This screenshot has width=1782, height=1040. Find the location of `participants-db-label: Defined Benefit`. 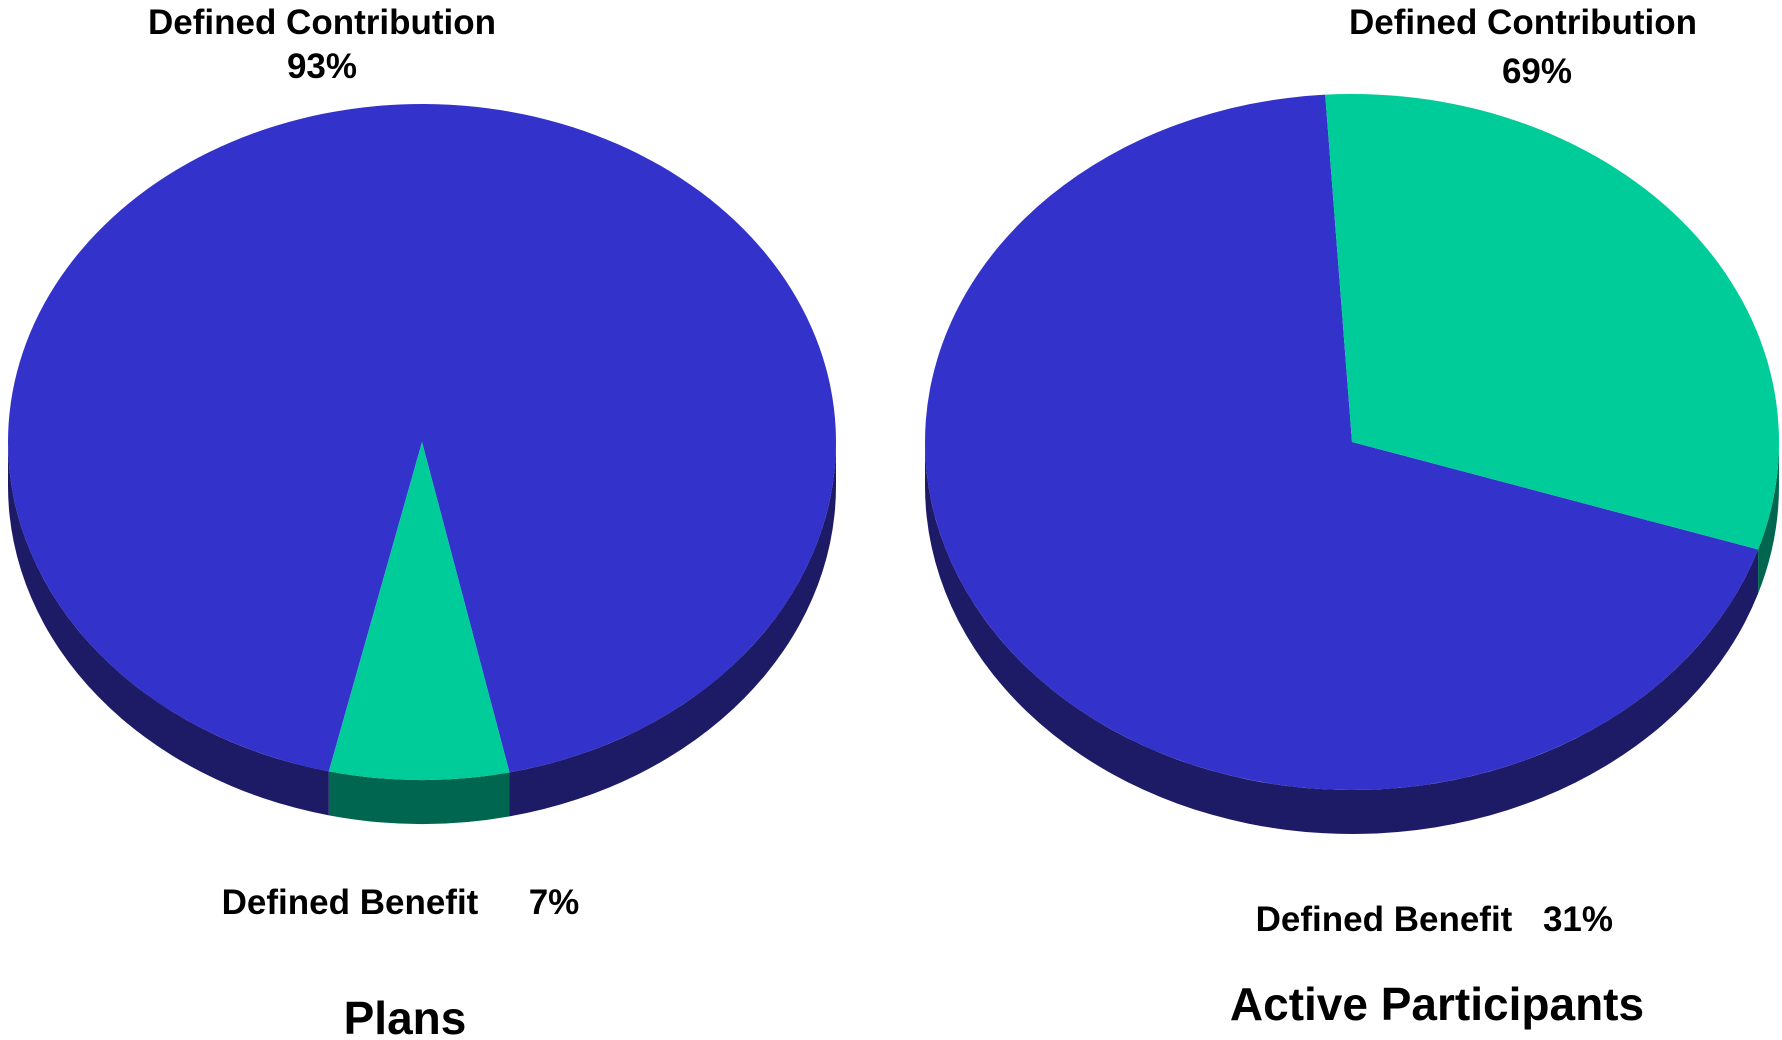

participants-db-label: Defined Benefit is located at coordinates (1384, 919).